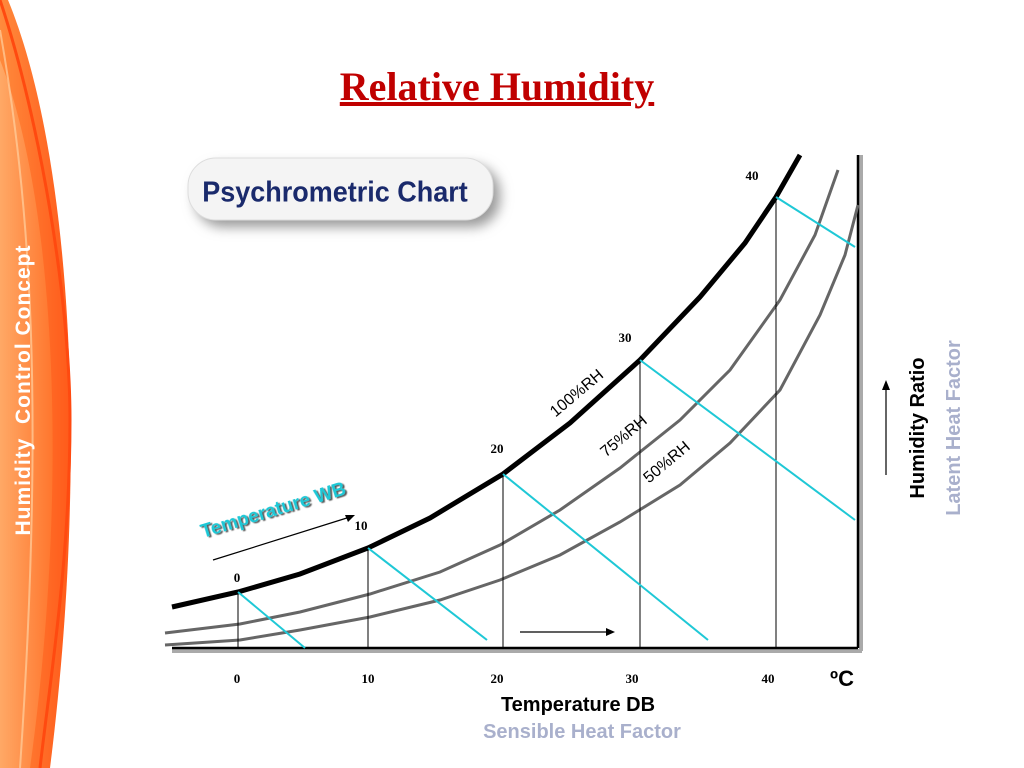  Describe the element at coordinates (625, 337) in the screenshot. I see `wb-tick: 30` at that location.